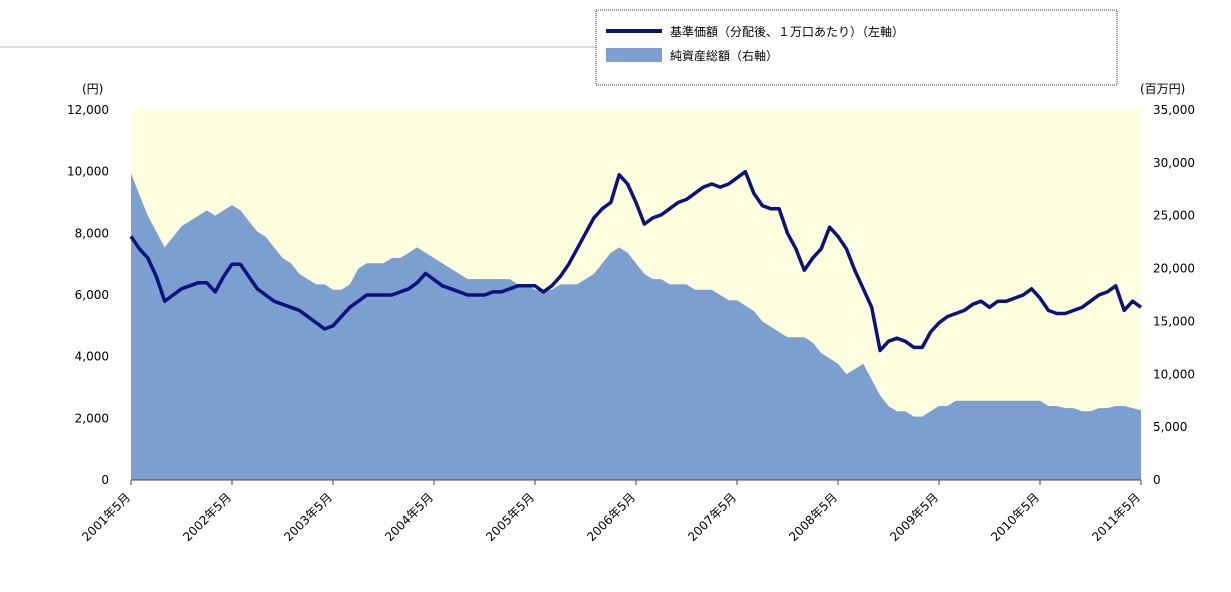 The image size is (1231, 592). Describe the element at coordinates (92, 233) in the screenshot. I see `y-tick-label: 8,000` at that location.